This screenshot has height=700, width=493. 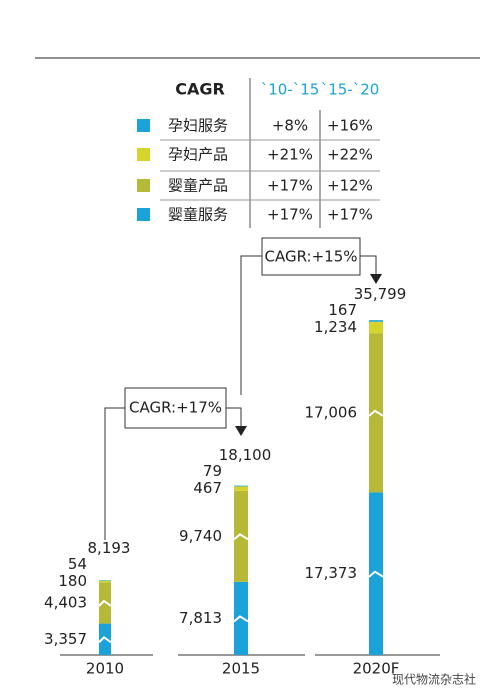 What do you see at coordinates (200, 618) in the screenshot?
I see `value-label: 7,813` at bounding box center [200, 618].